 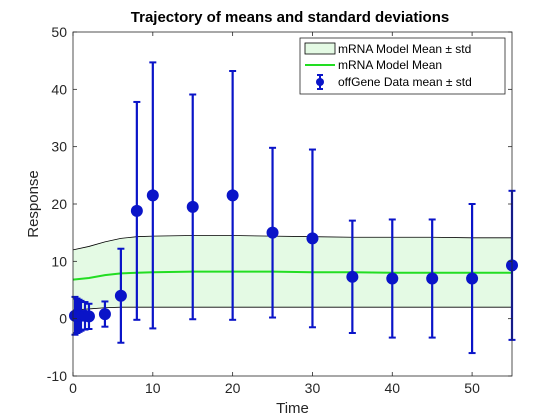 What do you see at coordinates (59, 32) in the screenshot?
I see `y-tick-label: 50` at bounding box center [59, 32].